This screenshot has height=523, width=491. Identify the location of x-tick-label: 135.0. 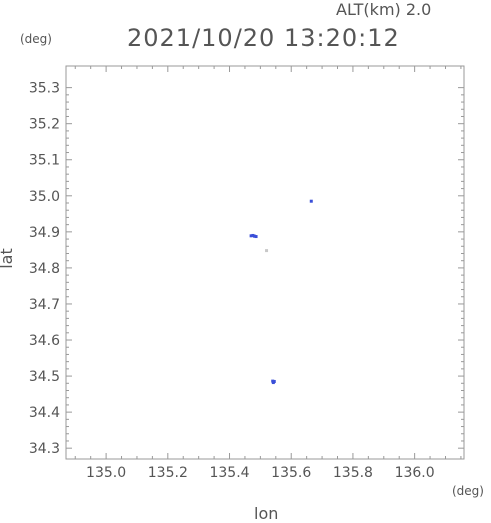
(106, 473).